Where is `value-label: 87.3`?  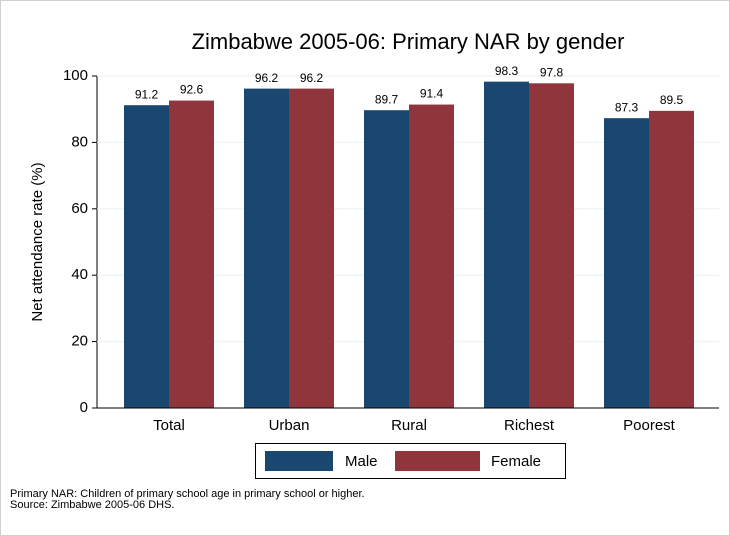 value-label: 87.3 is located at coordinates (627, 107).